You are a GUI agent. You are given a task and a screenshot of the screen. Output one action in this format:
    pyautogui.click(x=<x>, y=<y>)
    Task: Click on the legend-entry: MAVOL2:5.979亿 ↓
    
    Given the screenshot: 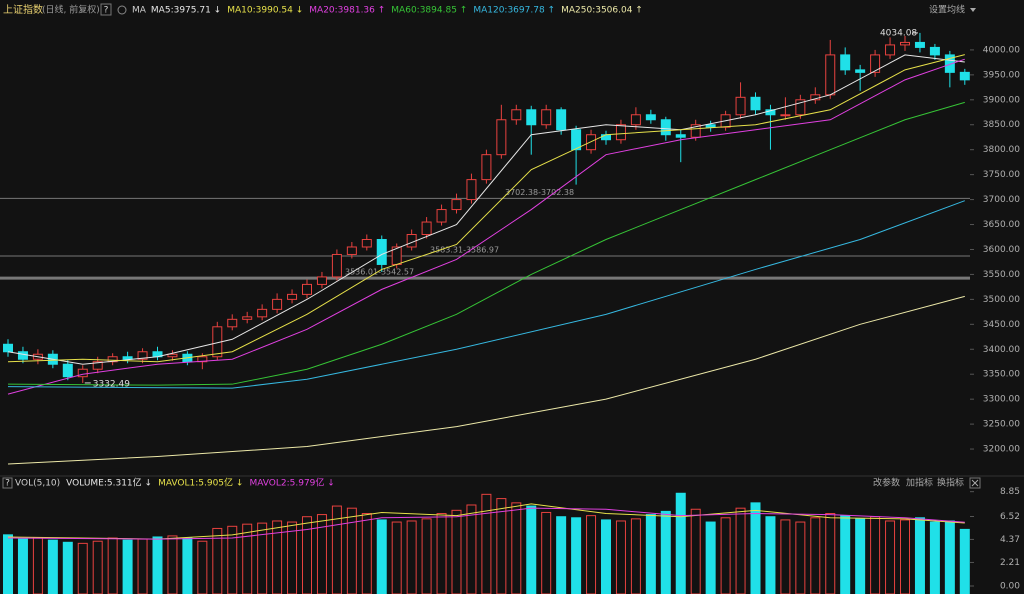 What is the action you would take?
    pyautogui.click(x=291, y=483)
    